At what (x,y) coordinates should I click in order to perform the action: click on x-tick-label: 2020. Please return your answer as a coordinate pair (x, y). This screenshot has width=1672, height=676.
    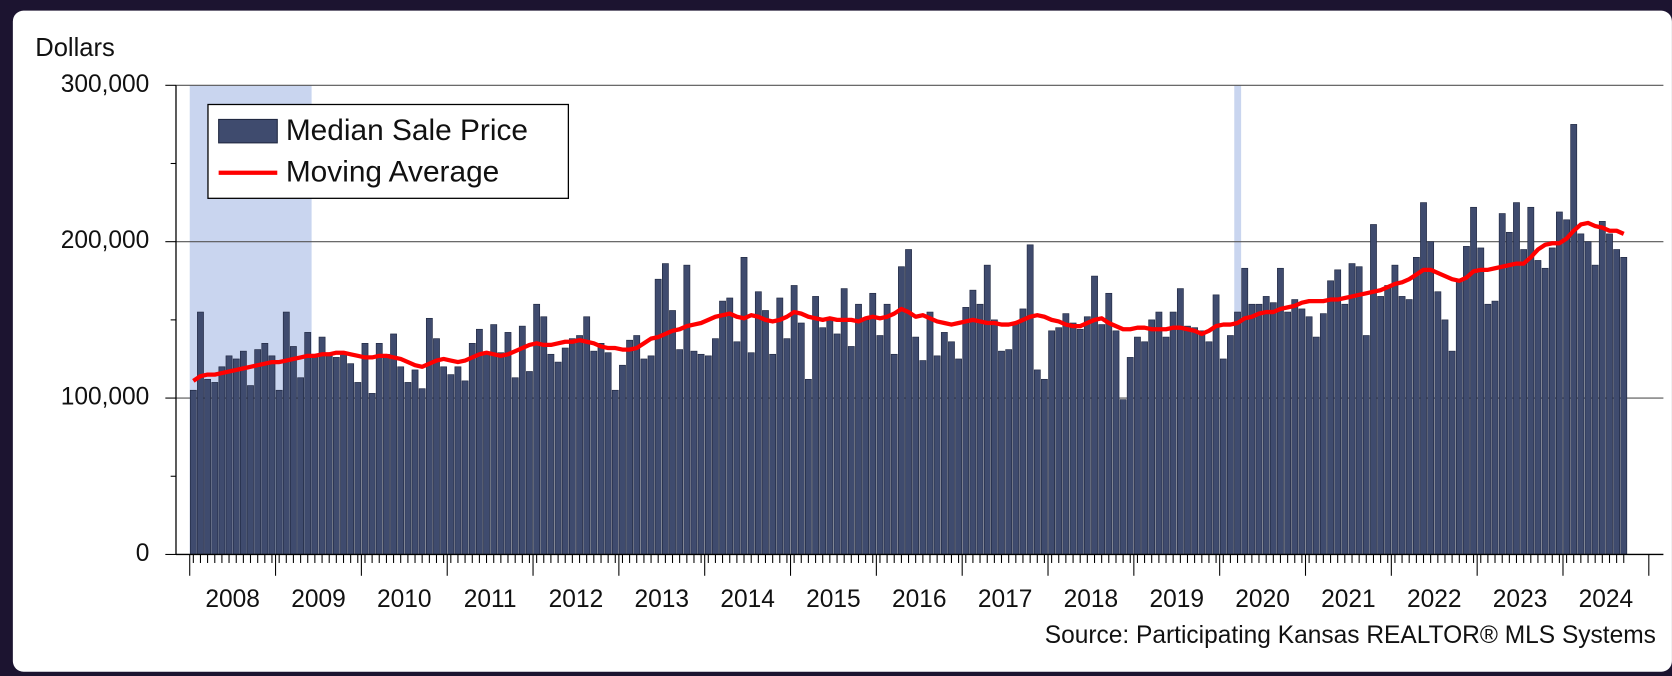
    Looking at the image, I should click on (1262, 599).